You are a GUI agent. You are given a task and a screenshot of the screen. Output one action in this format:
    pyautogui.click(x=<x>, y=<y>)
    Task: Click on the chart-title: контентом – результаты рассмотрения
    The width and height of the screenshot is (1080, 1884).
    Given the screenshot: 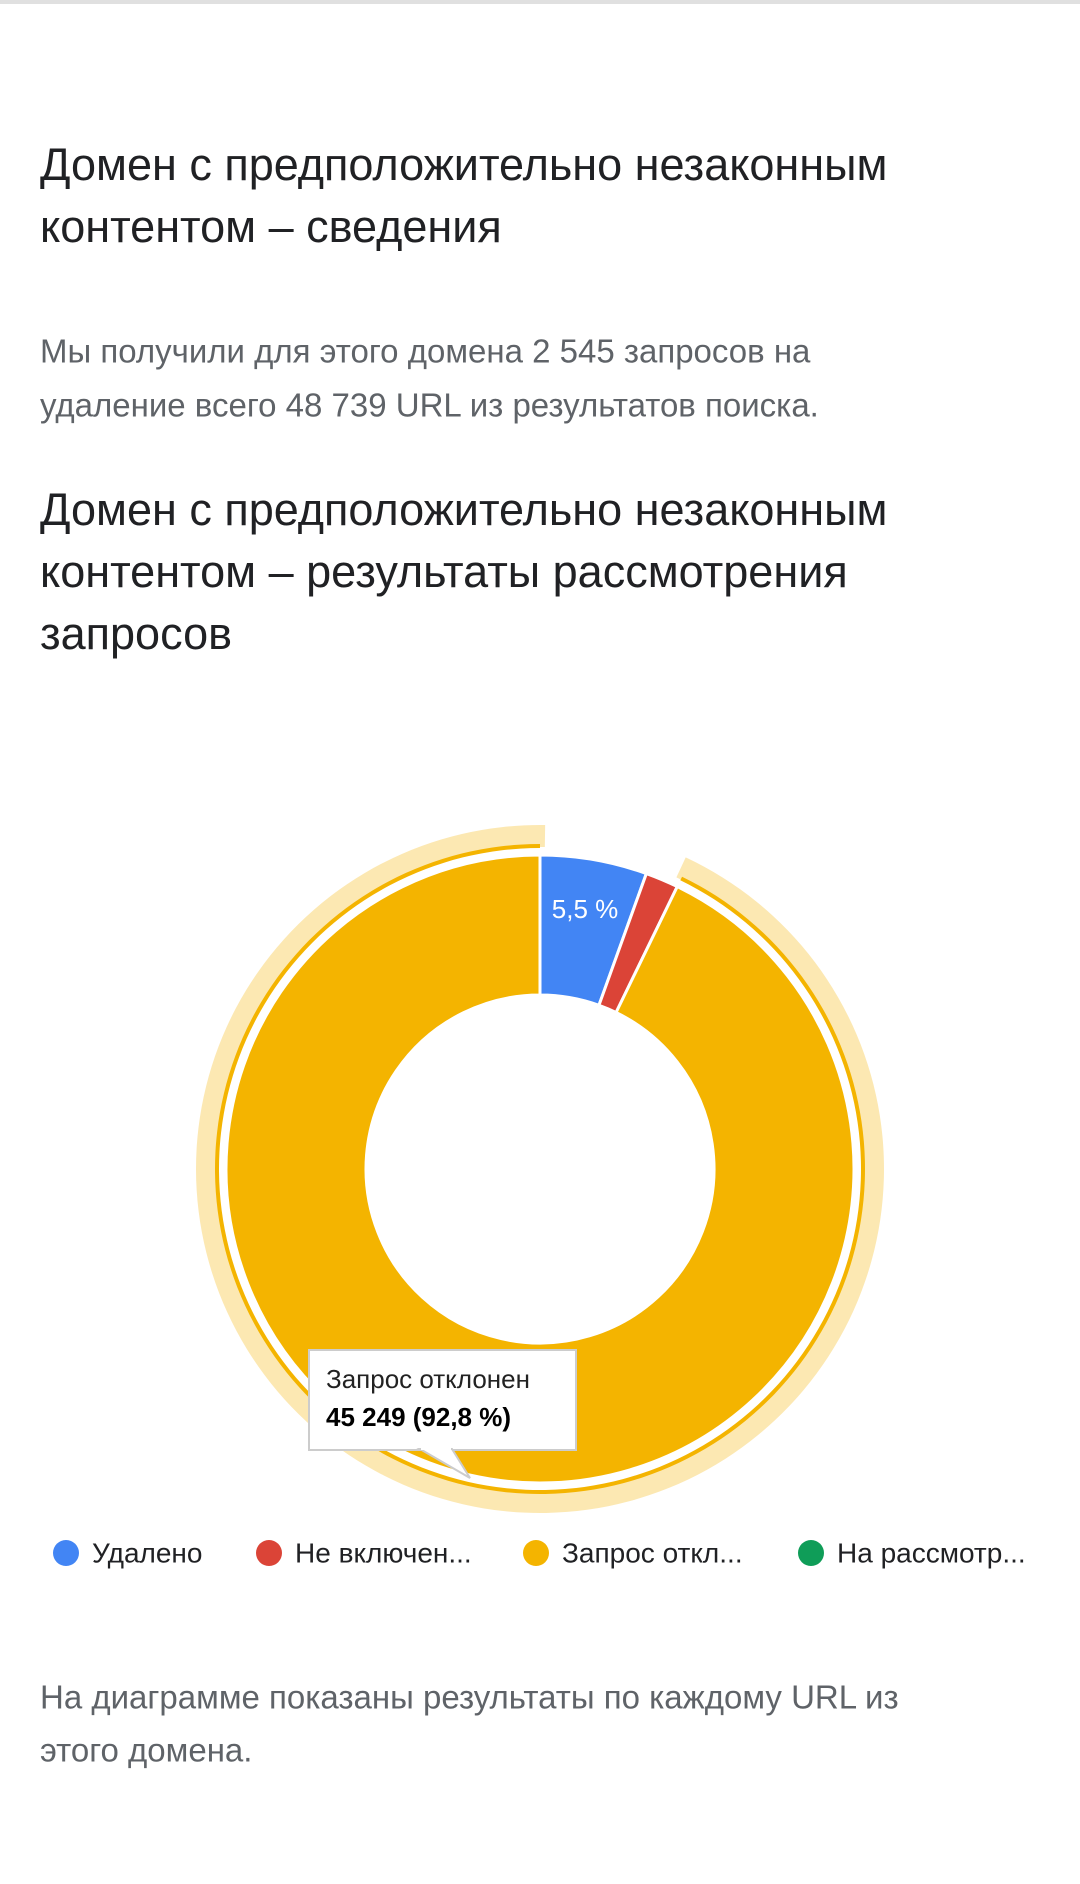 What is the action you would take?
    pyautogui.click(x=444, y=571)
    